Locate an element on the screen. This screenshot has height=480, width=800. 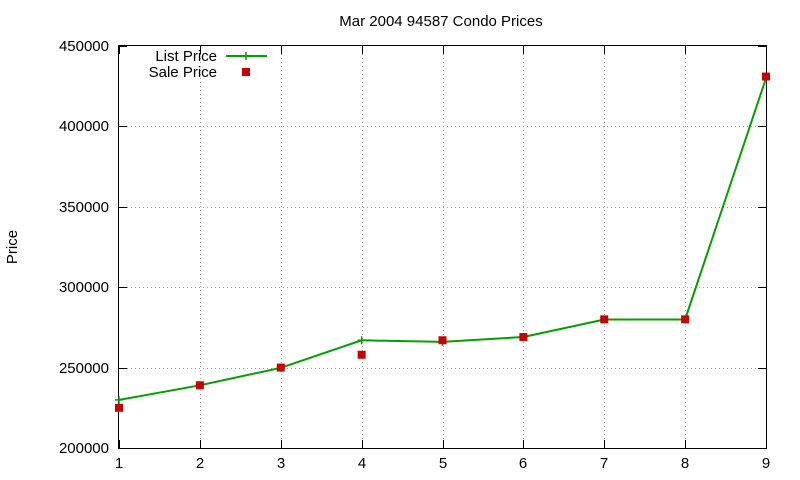
y-tick-label: 250000 is located at coordinates (84, 368).